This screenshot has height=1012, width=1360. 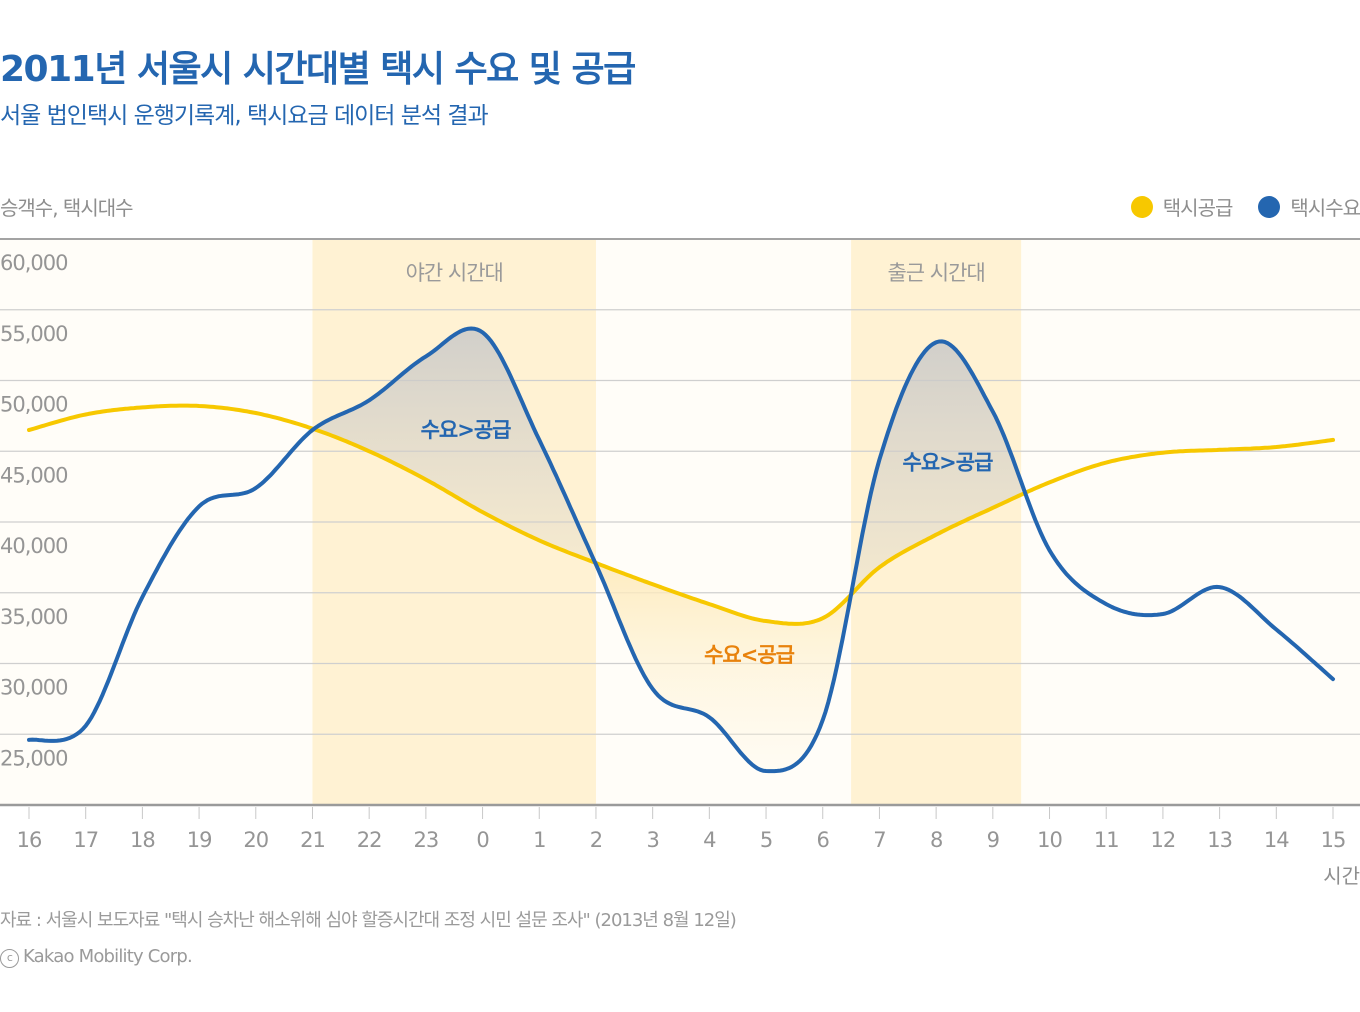 What do you see at coordinates (823, 840) in the screenshot?
I see `x-tick-label: 6` at bounding box center [823, 840].